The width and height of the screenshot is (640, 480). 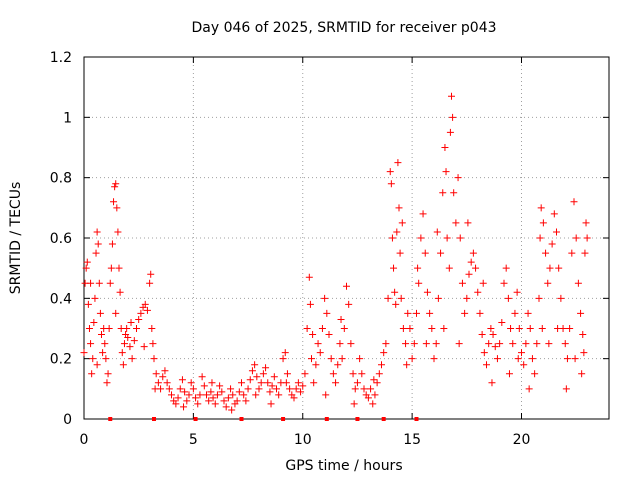 What do you see at coordinates (303, 440) in the screenshot?
I see `x-tick-label: 10` at bounding box center [303, 440].